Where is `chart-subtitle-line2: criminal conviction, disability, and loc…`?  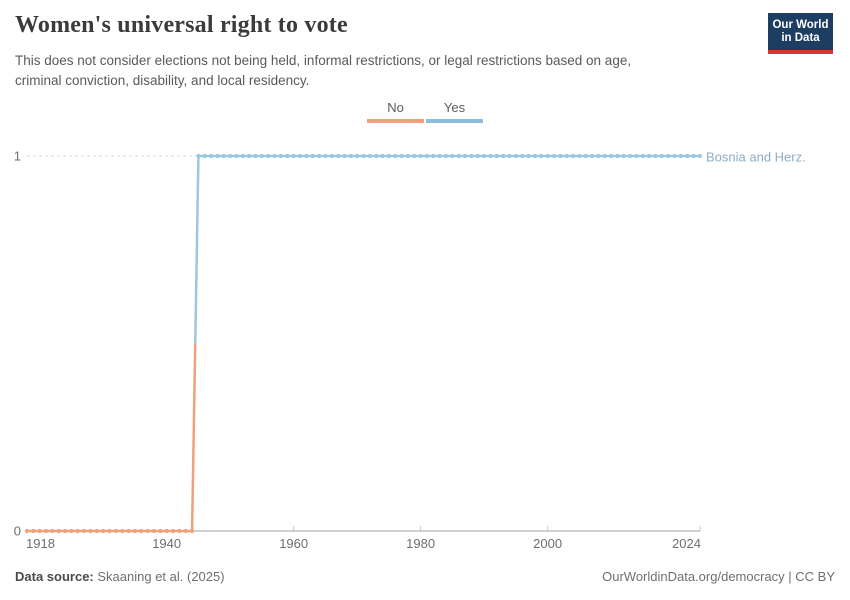 chart-subtitle-line2: criminal conviction, disability, and loc… is located at coordinates (162, 80).